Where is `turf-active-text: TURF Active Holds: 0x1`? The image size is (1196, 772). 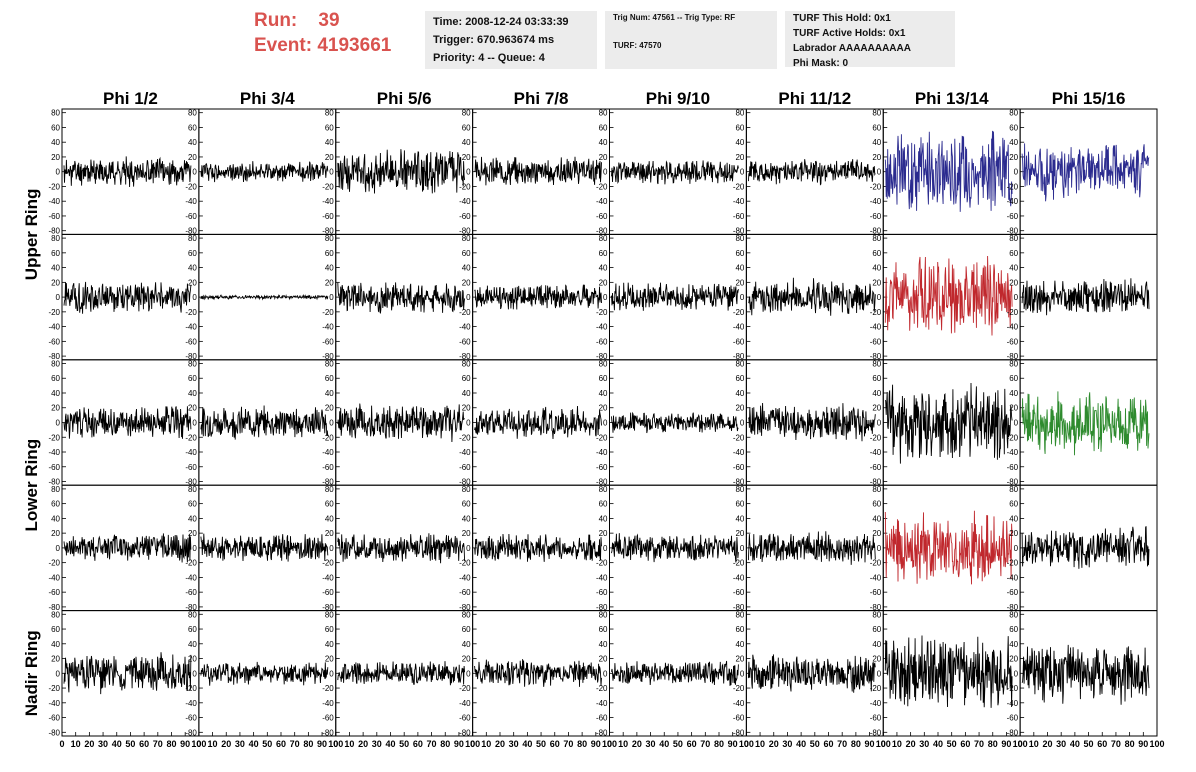
turf-active-text: TURF Active Holds: 0x1 is located at coordinates (849, 33).